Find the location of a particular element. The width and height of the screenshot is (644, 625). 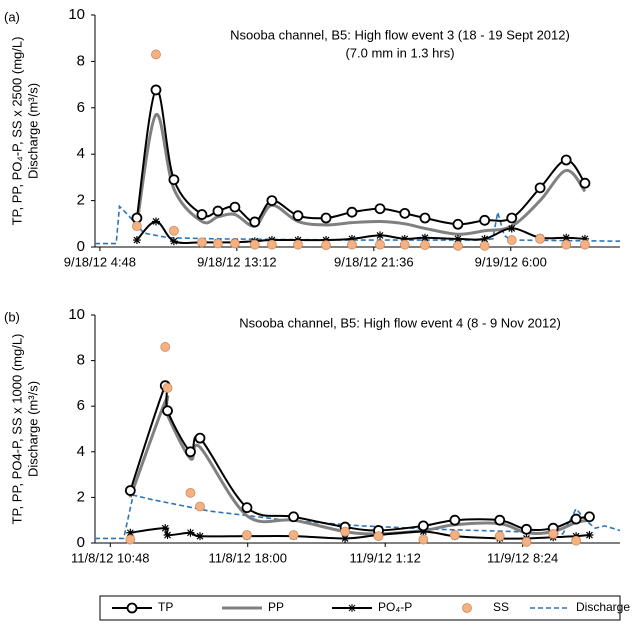

x-tick-label: 11/9/12 1:12 is located at coordinates (385, 557).